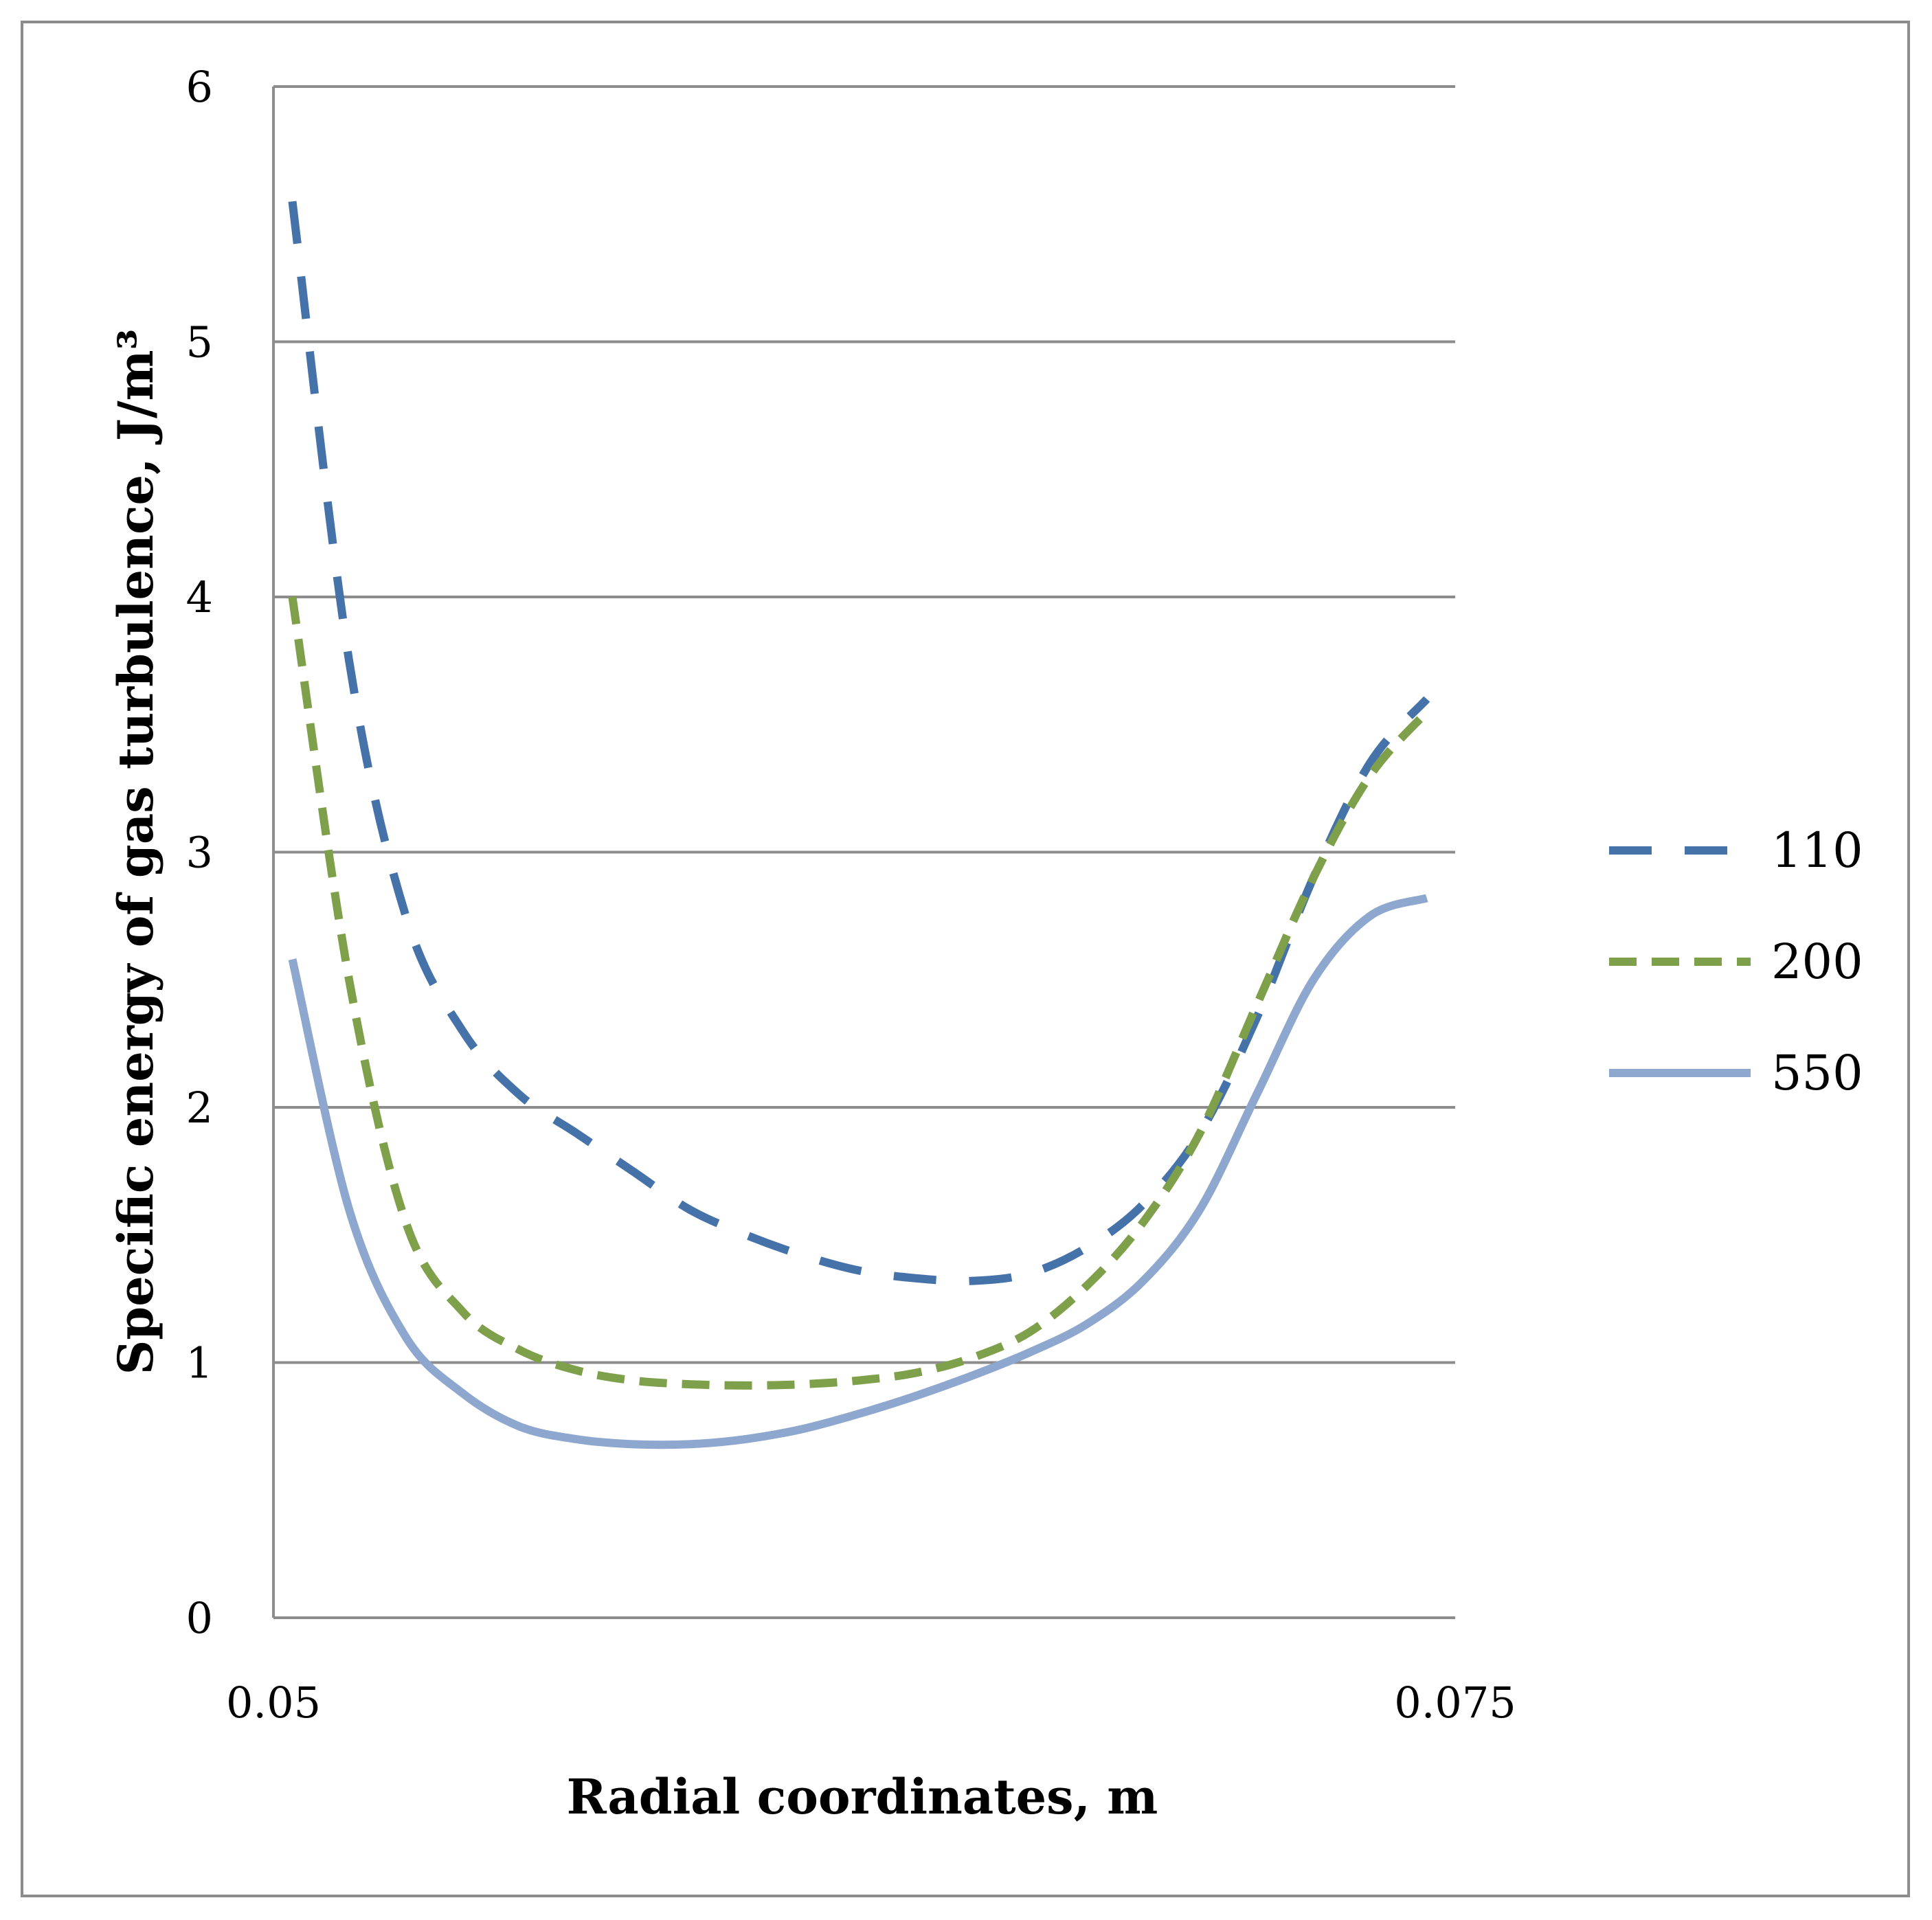  What do you see at coordinates (1817, 850) in the screenshot?
I see `legend-label-110: 110` at bounding box center [1817, 850].